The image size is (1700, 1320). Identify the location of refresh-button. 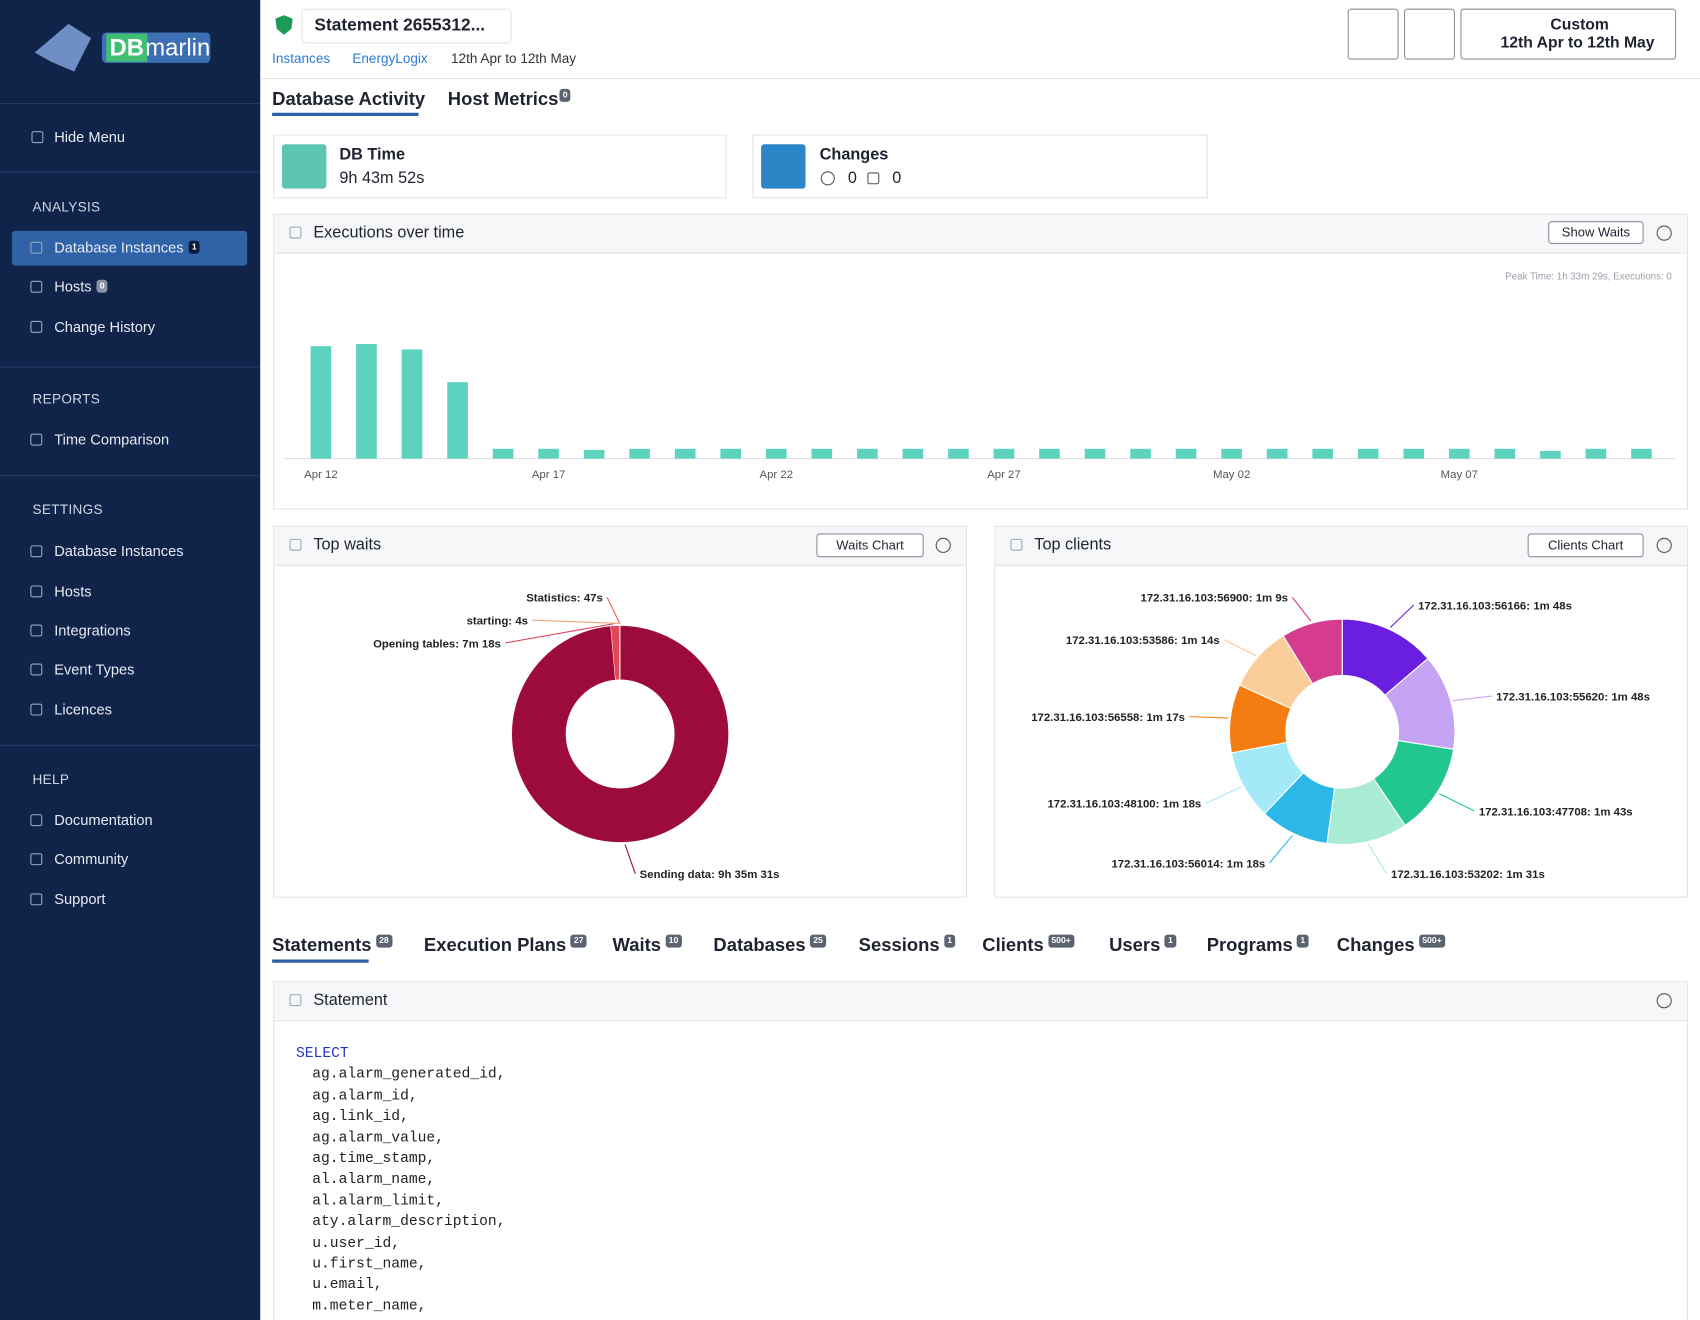
(1429, 34).